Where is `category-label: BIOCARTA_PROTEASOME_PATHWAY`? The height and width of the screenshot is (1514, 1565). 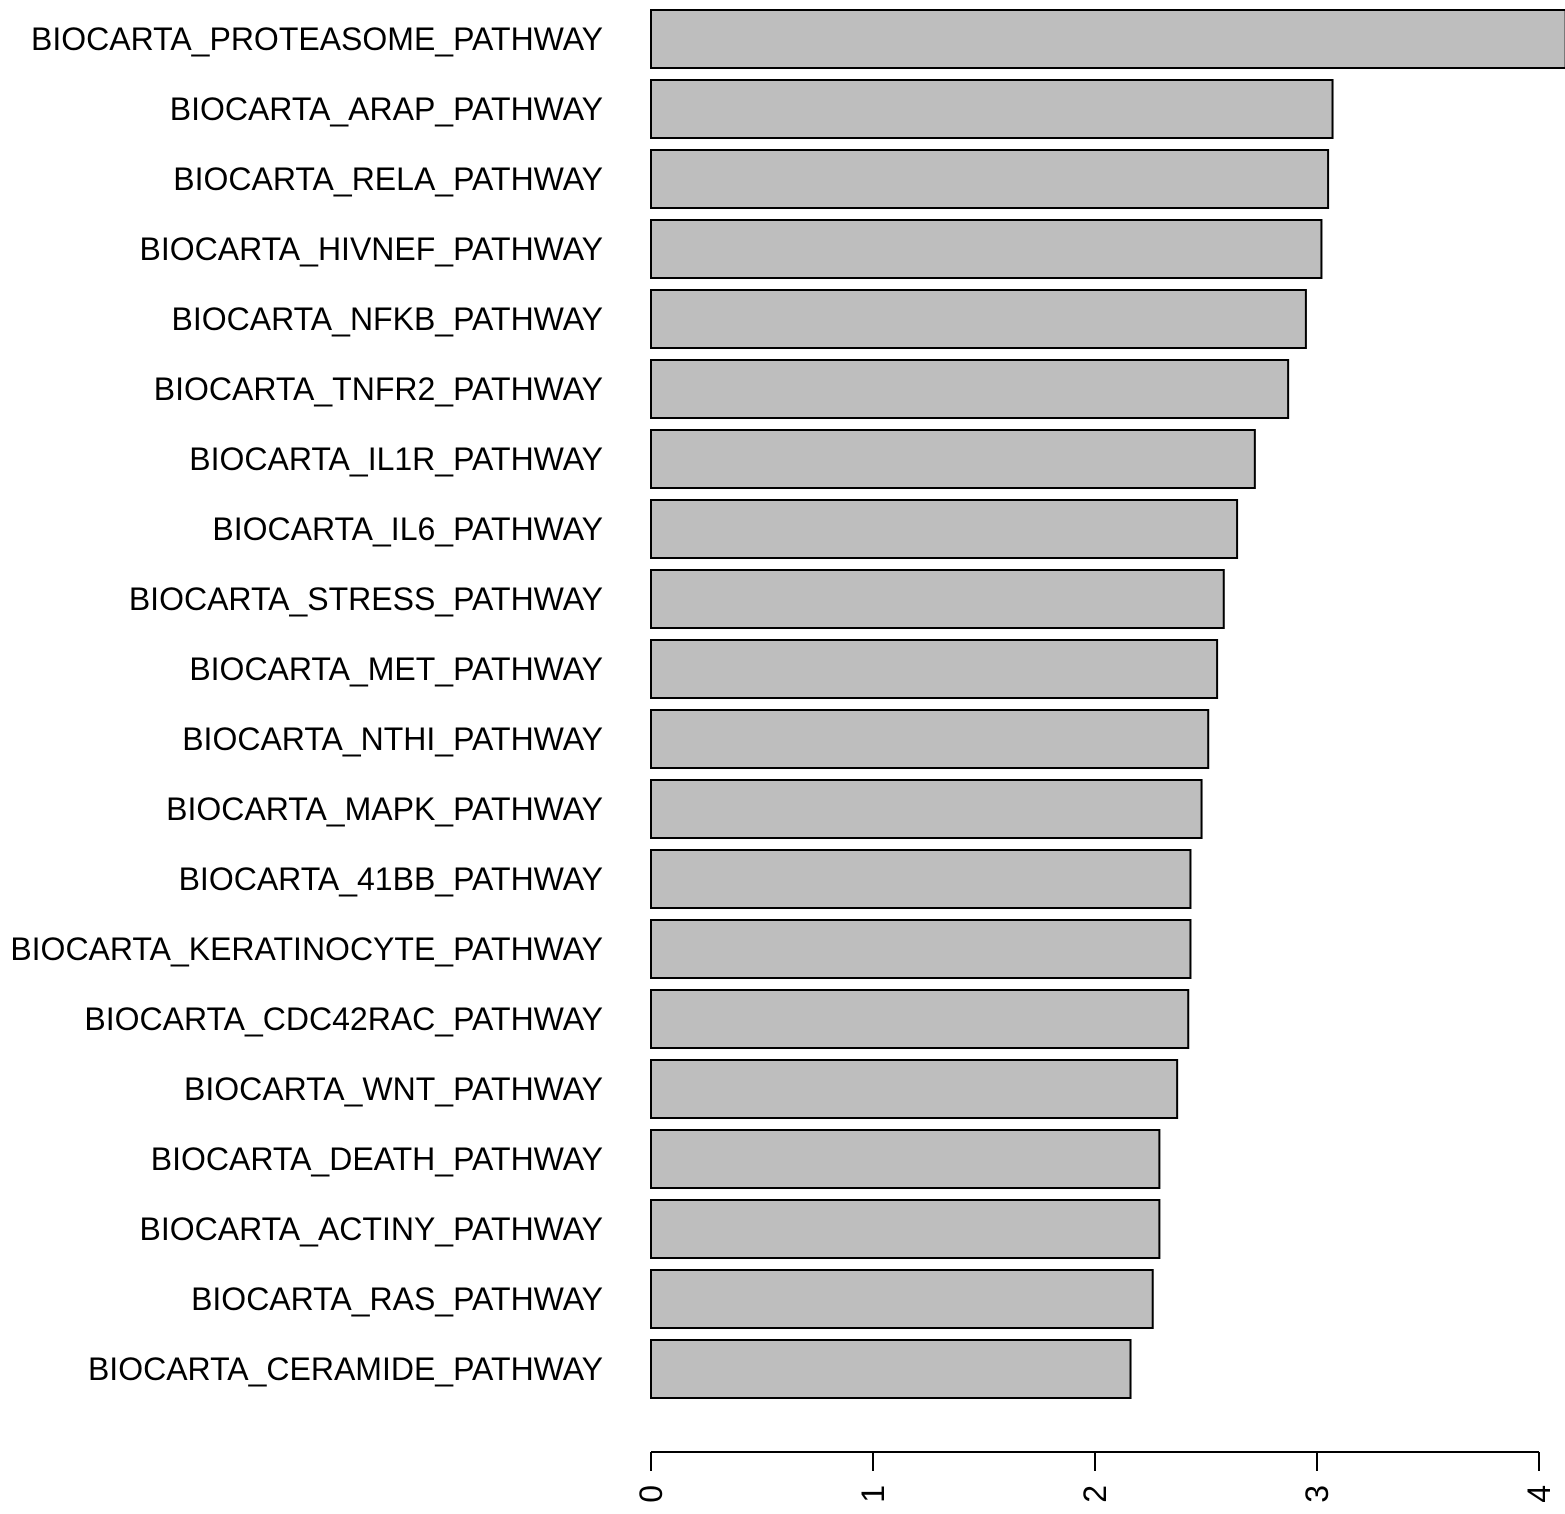 category-label: BIOCARTA_PROTEASOME_PATHWAY is located at coordinates (317, 39).